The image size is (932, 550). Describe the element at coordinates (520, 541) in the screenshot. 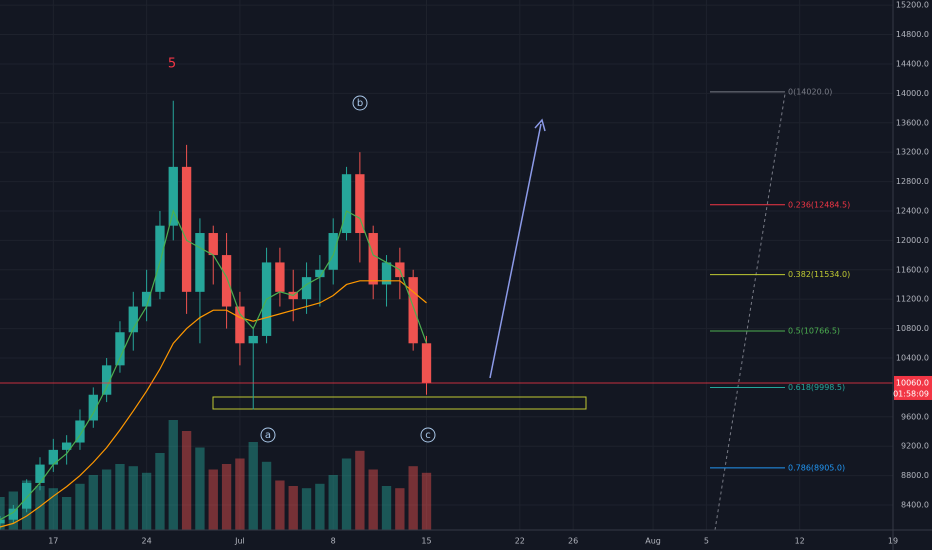

I see `x-tick-label: 22` at that location.